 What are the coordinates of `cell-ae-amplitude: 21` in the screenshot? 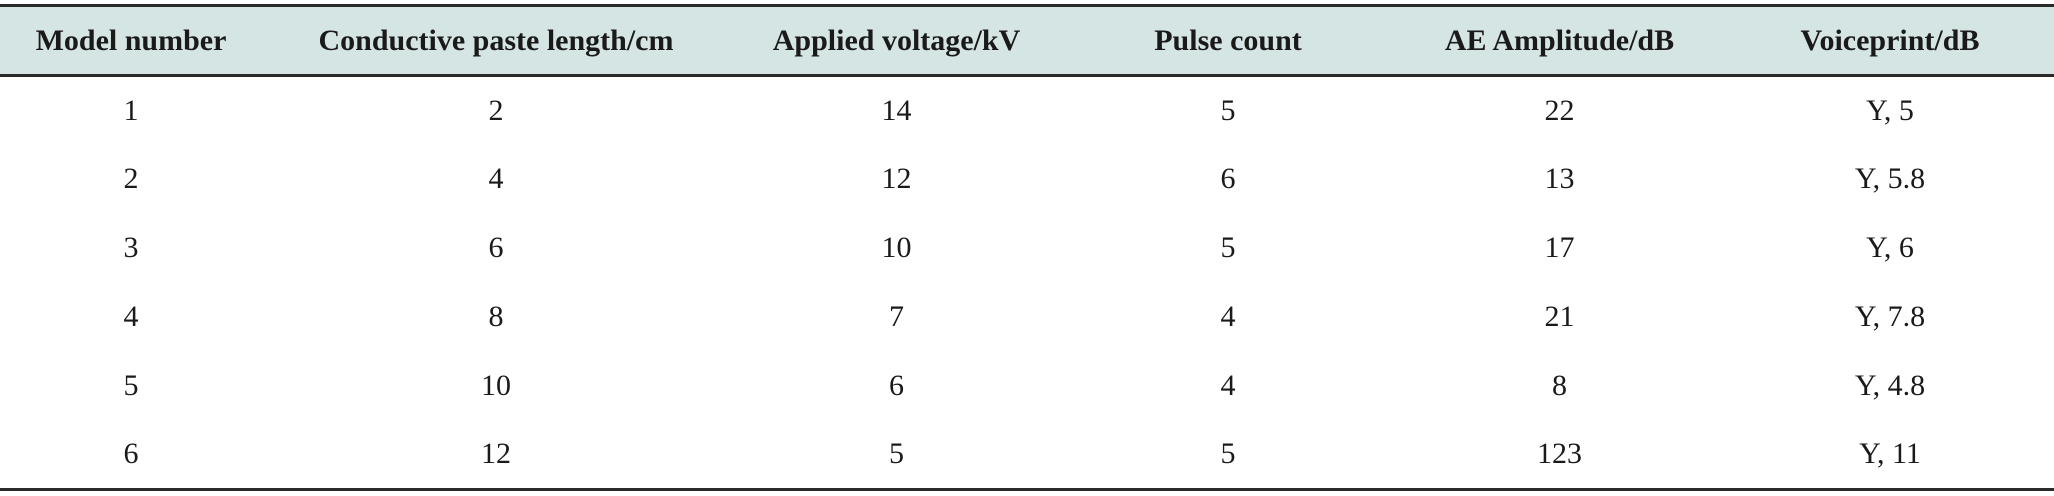 It's located at (1559, 316).